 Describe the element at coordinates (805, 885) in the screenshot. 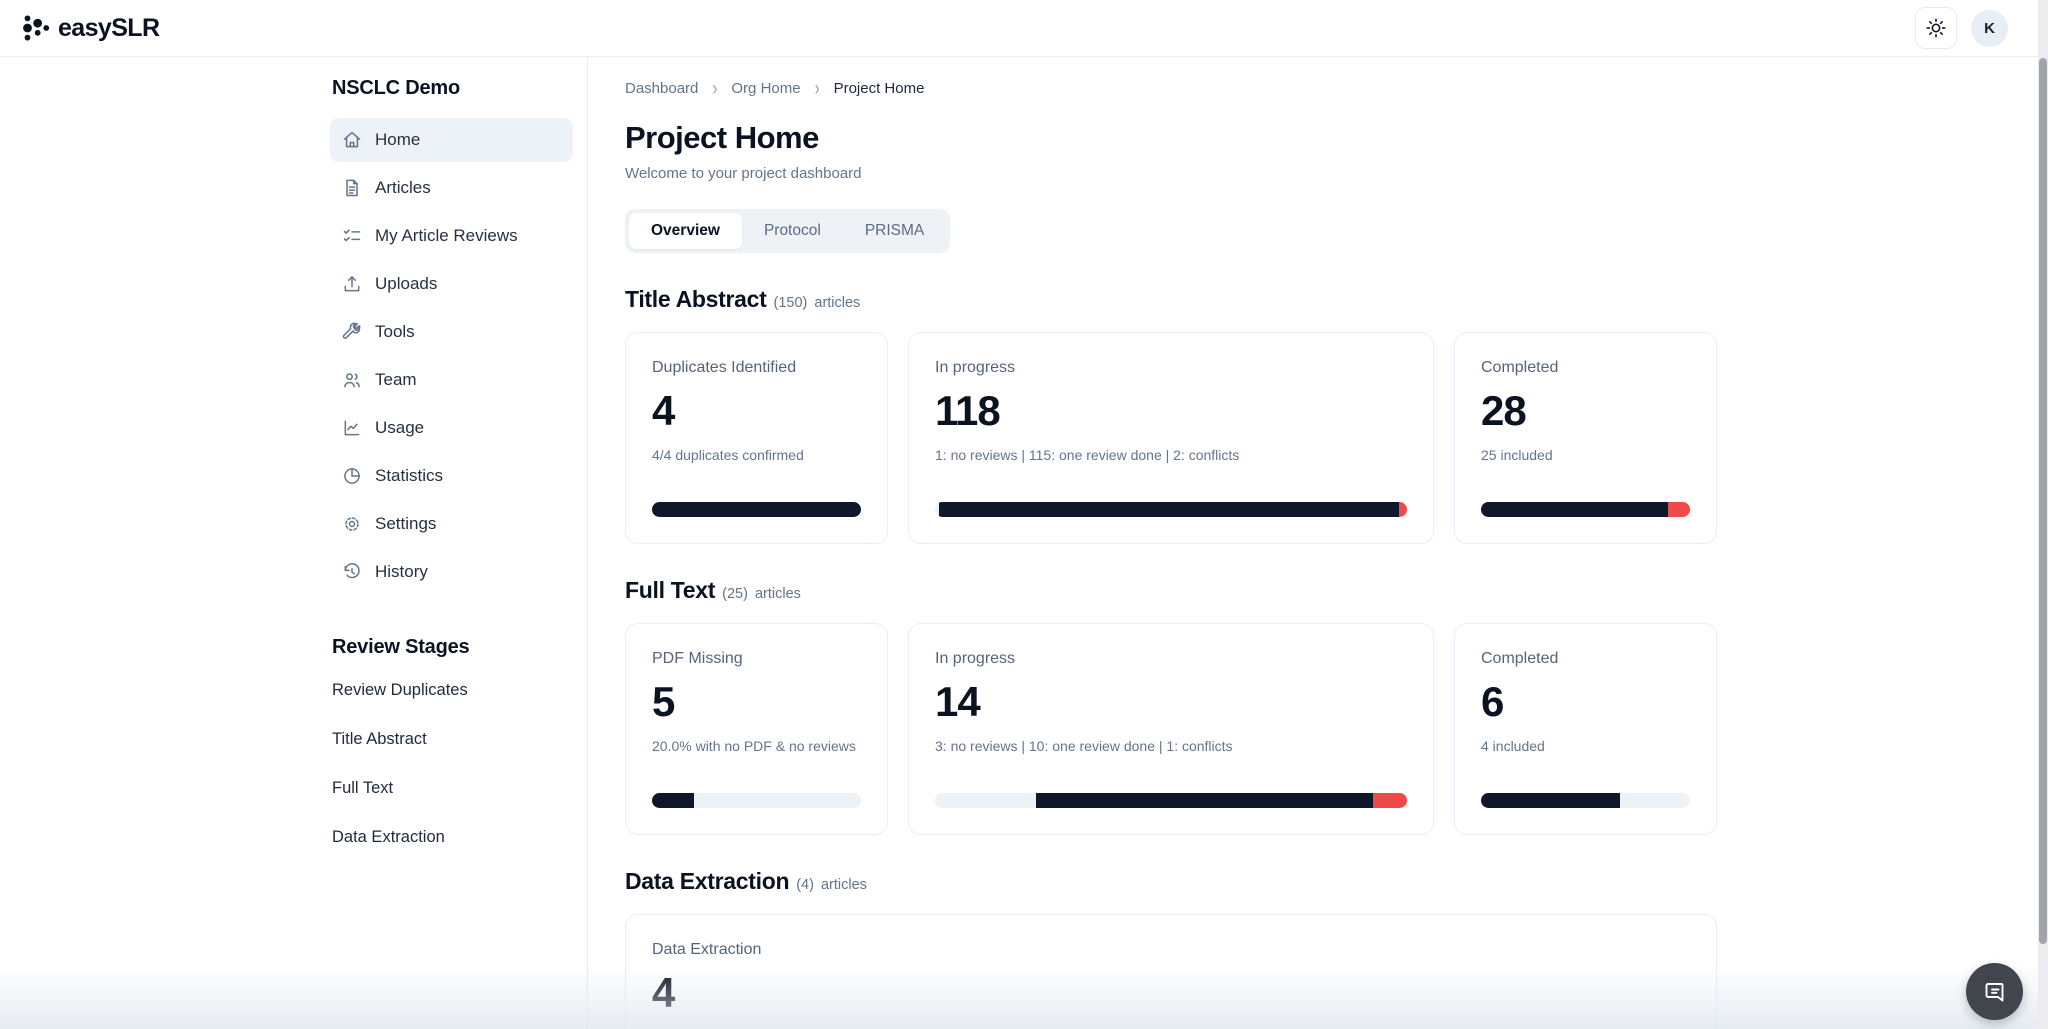

I see `section-count: (4)` at that location.